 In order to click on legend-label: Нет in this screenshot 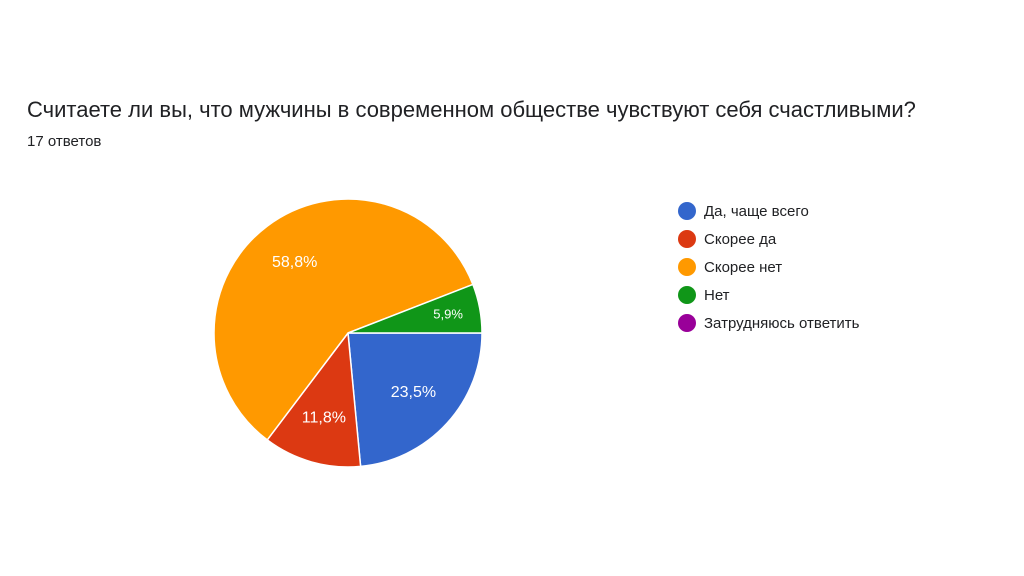, I will do `click(717, 295)`.